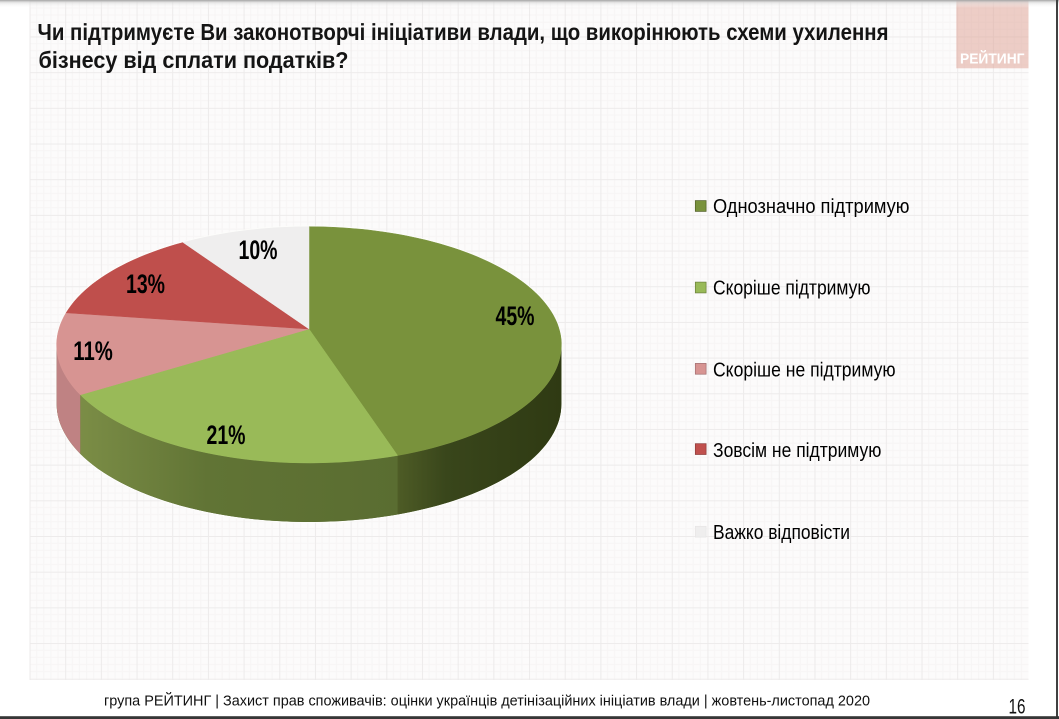 The height and width of the screenshot is (719, 1059). Describe the element at coordinates (781, 533) in the screenshot. I see `svg-text: Важко відповісти` at that location.